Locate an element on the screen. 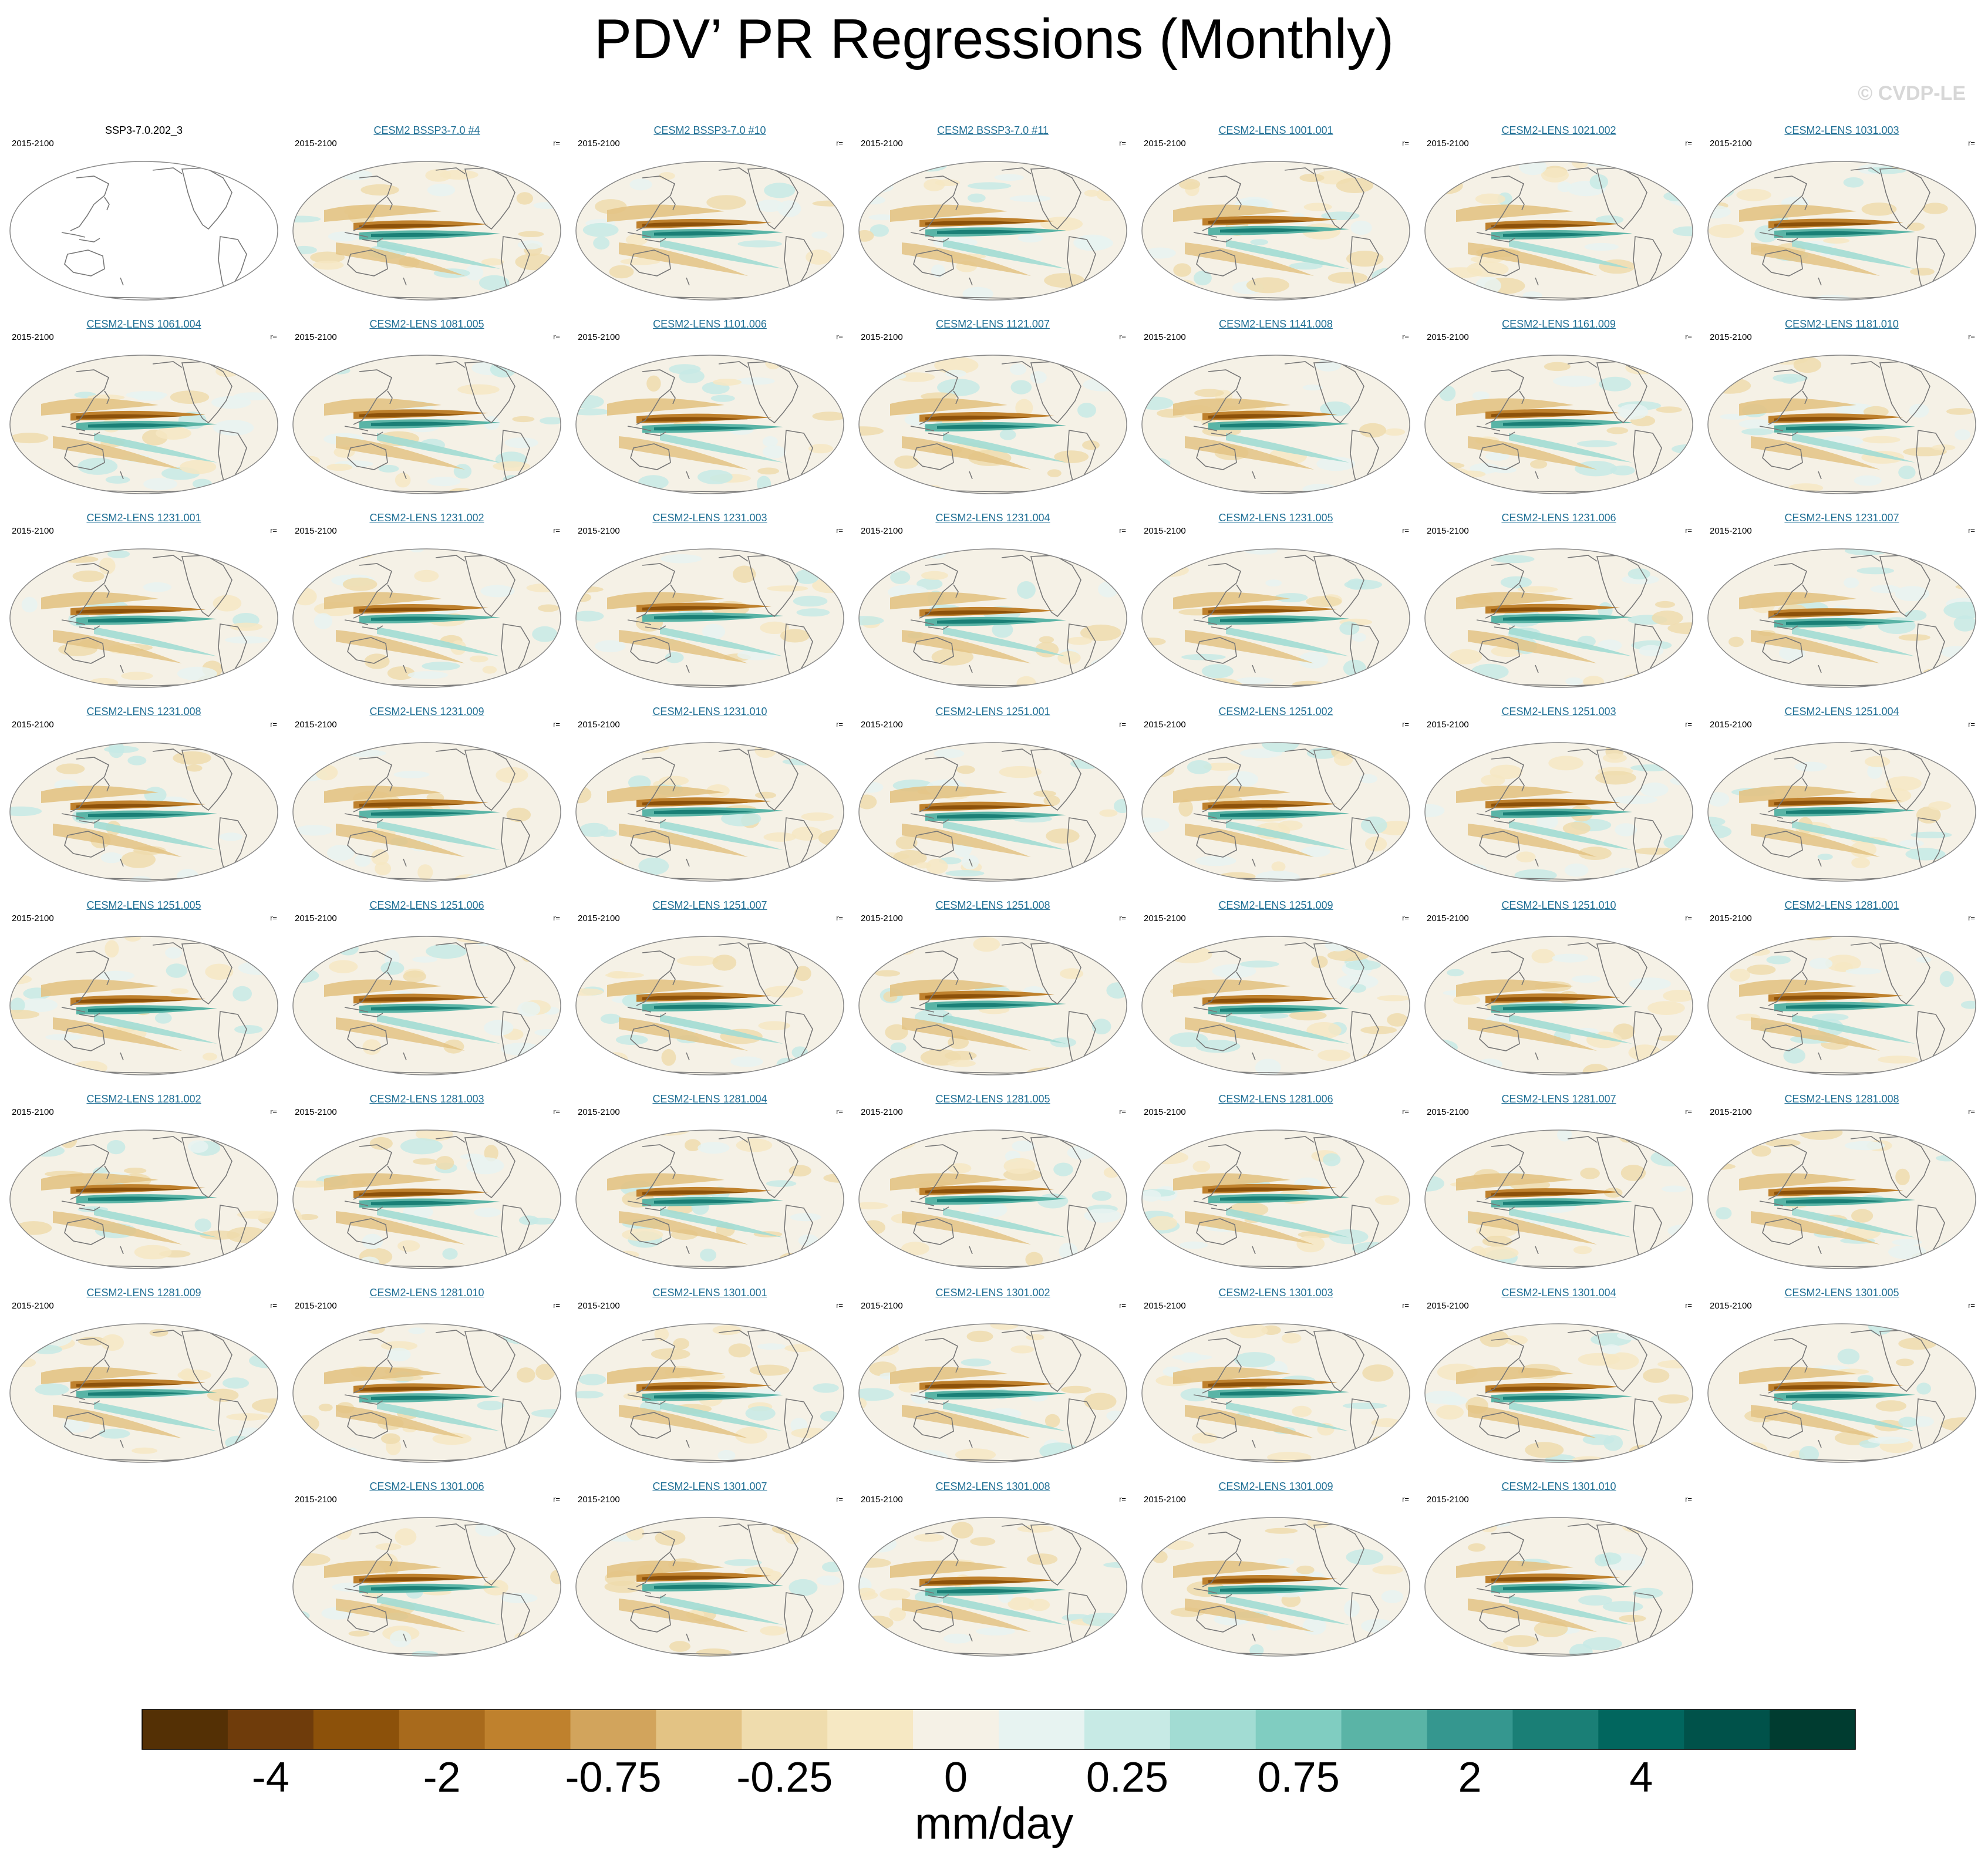 Image resolution: width=1988 pixels, height=1858 pixels. colorbar-tick-label: 0.75 is located at coordinates (1299, 1777).